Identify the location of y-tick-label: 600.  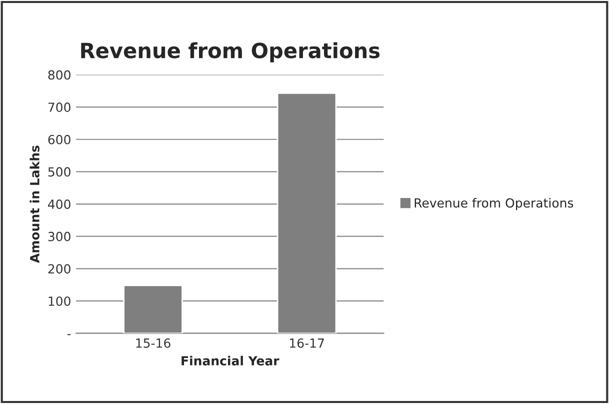
(59, 139).